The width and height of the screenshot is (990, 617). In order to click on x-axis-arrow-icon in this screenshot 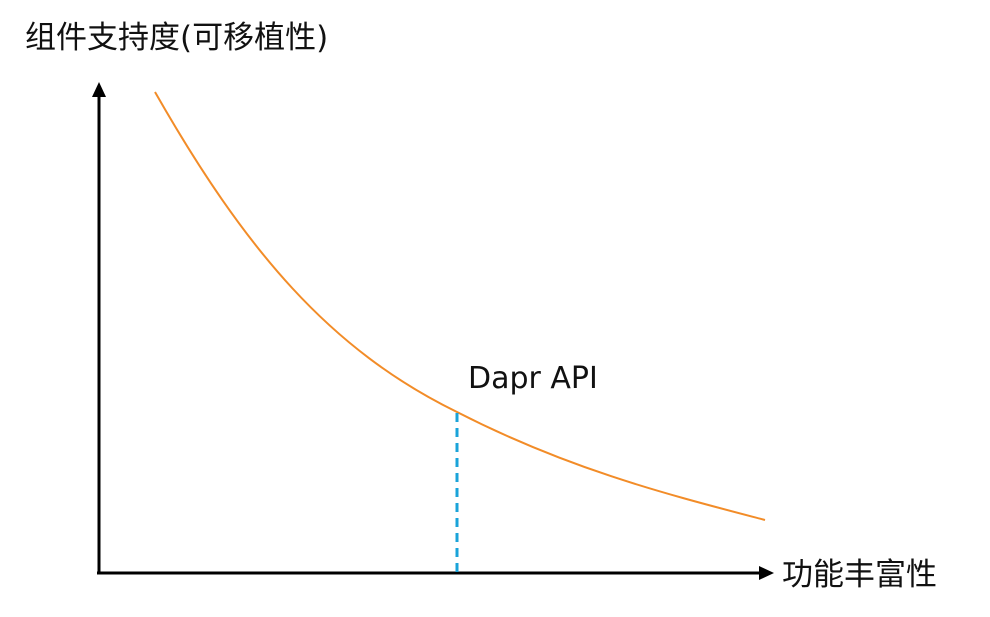, I will do `click(766, 573)`.